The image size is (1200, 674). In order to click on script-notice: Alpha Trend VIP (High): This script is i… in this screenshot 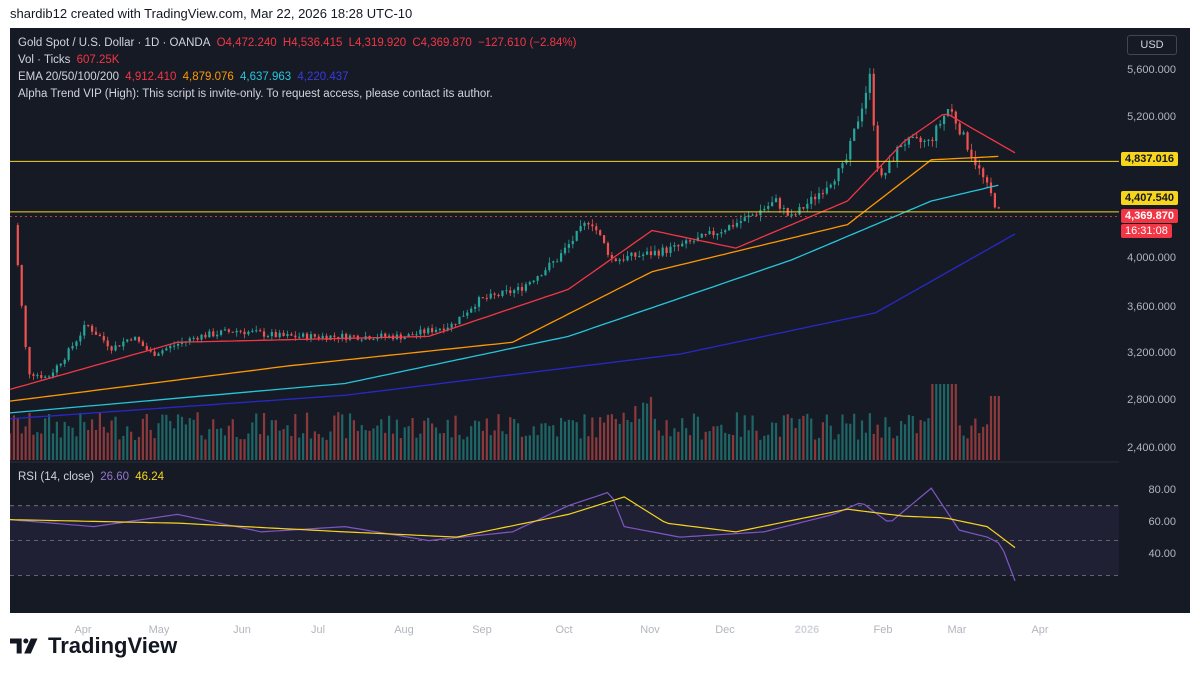, I will do `click(255, 94)`.